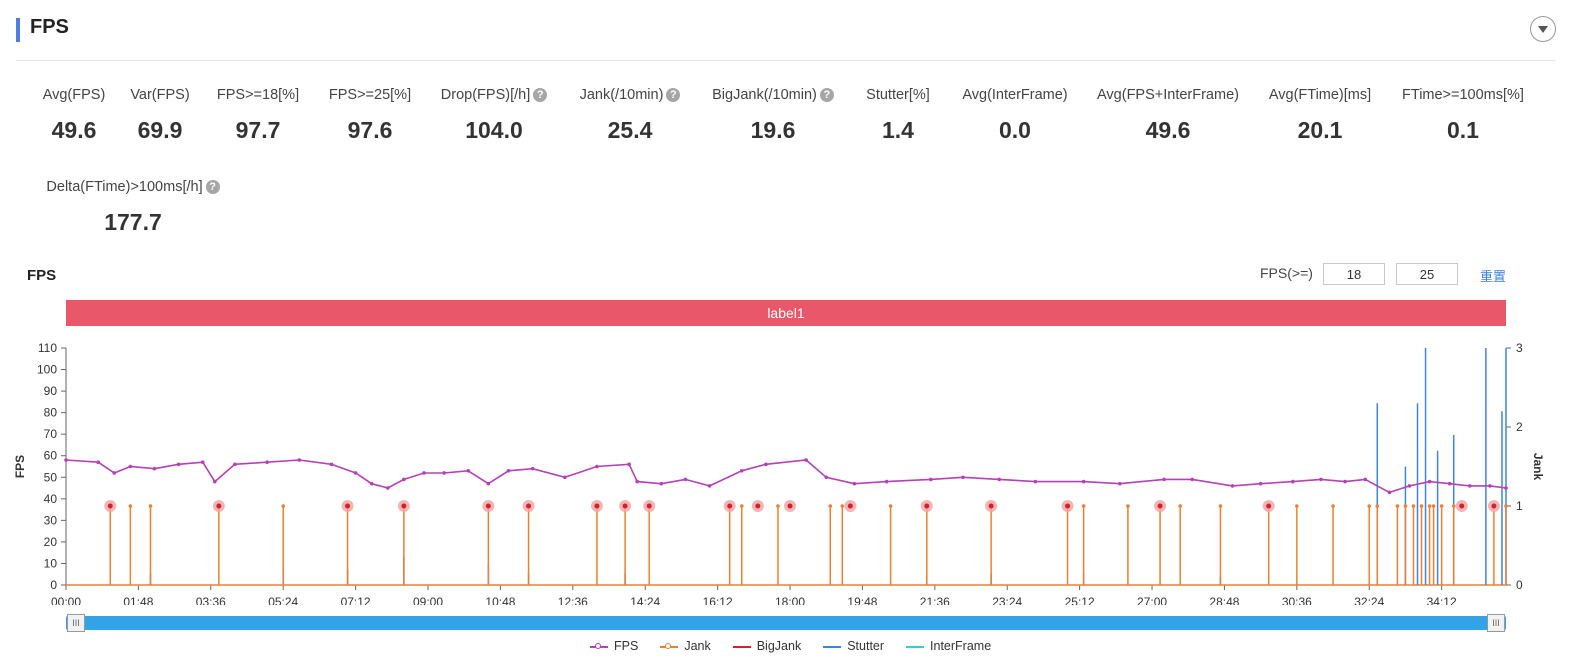 This screenshot has height=669, width=1590. What do you see at coordinates (51, 391) in the screenshot?
I see `y-tick-label: 90` at bounding box center [51, 391].